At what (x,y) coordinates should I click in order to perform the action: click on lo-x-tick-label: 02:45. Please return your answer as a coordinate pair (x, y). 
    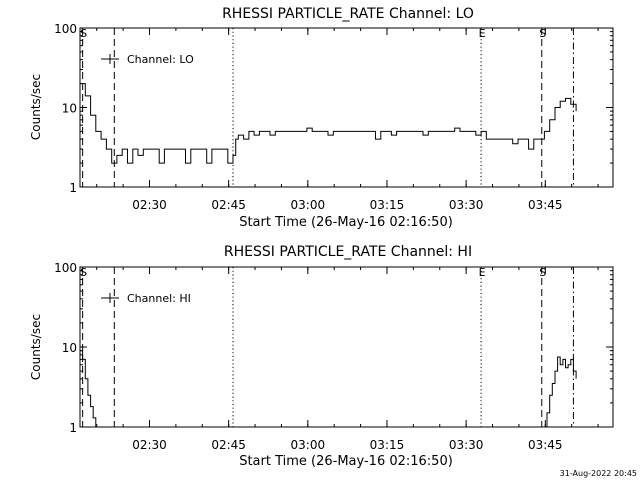
    Looking at the image, I should click on (228, 205).